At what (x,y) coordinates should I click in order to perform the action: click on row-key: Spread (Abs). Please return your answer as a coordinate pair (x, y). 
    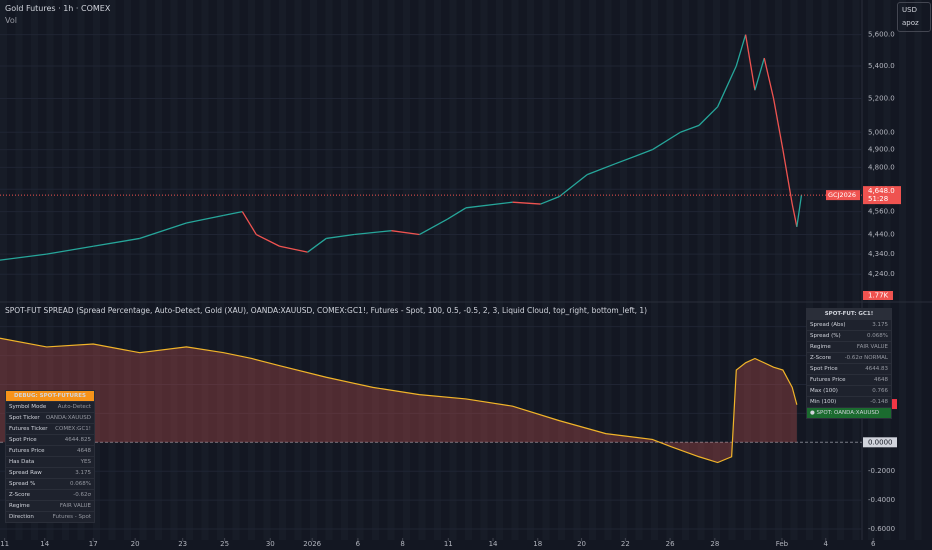
    Looking at the image, I should click on (828, 325).